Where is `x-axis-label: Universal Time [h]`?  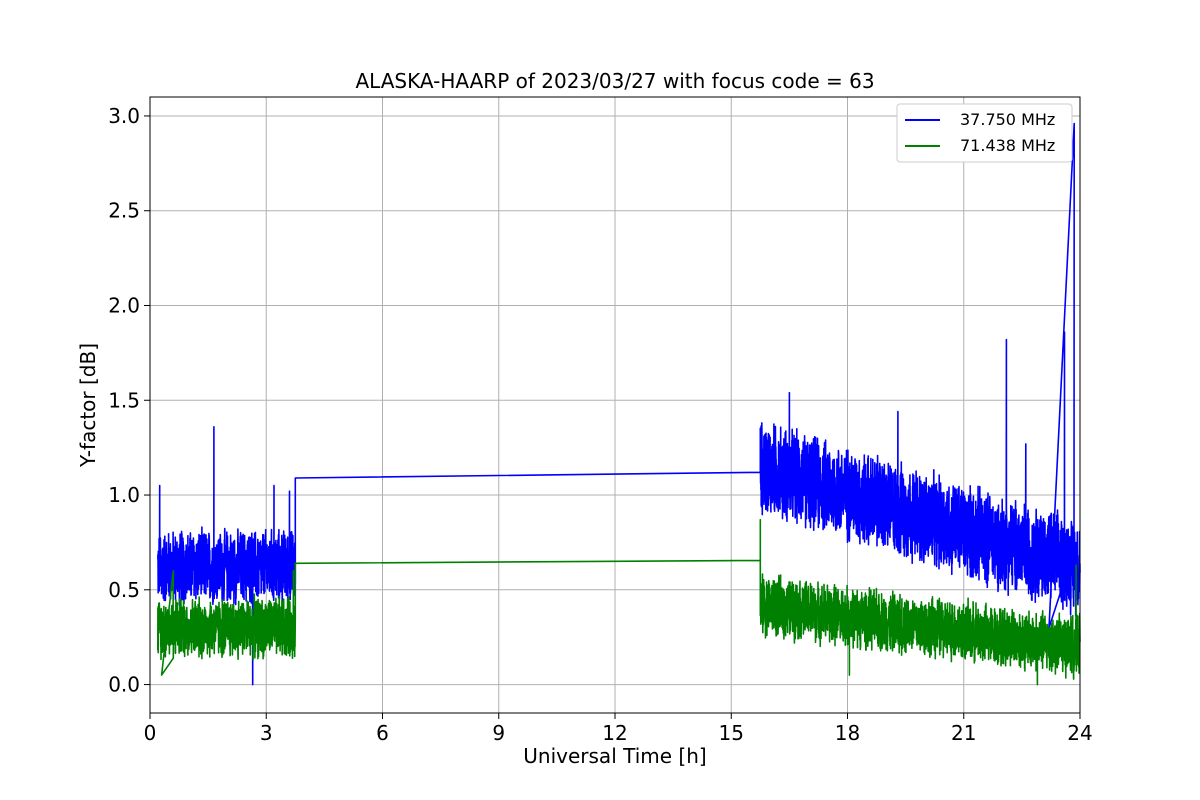 x-axis-label: Universal Time [h] is located at coordinates (614, 756).